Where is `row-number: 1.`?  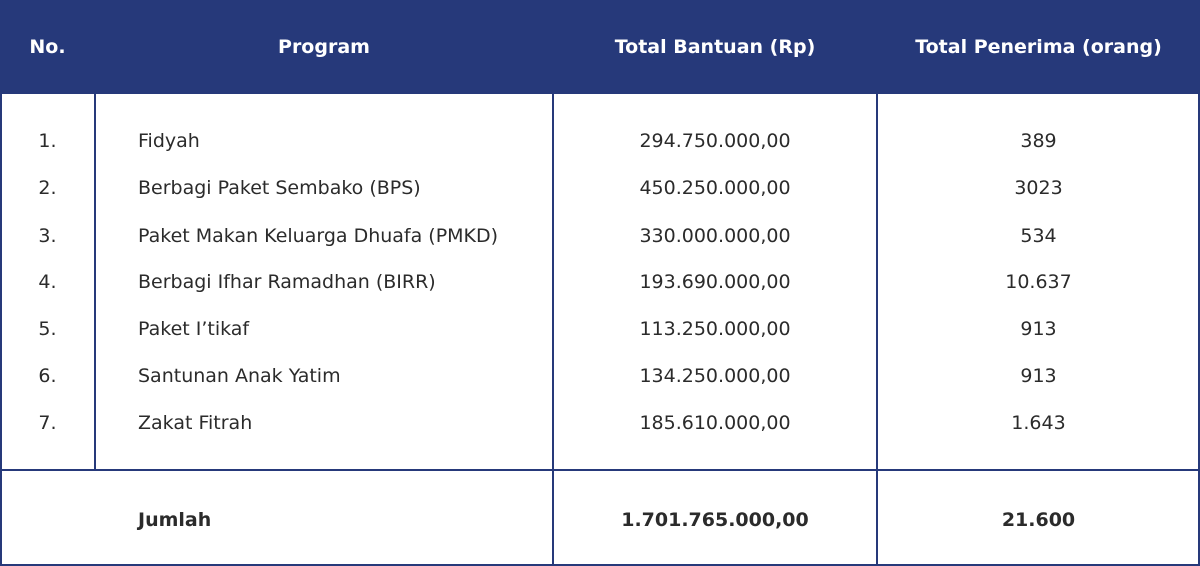
row-number: 1. is located at coordinates (47, 141).